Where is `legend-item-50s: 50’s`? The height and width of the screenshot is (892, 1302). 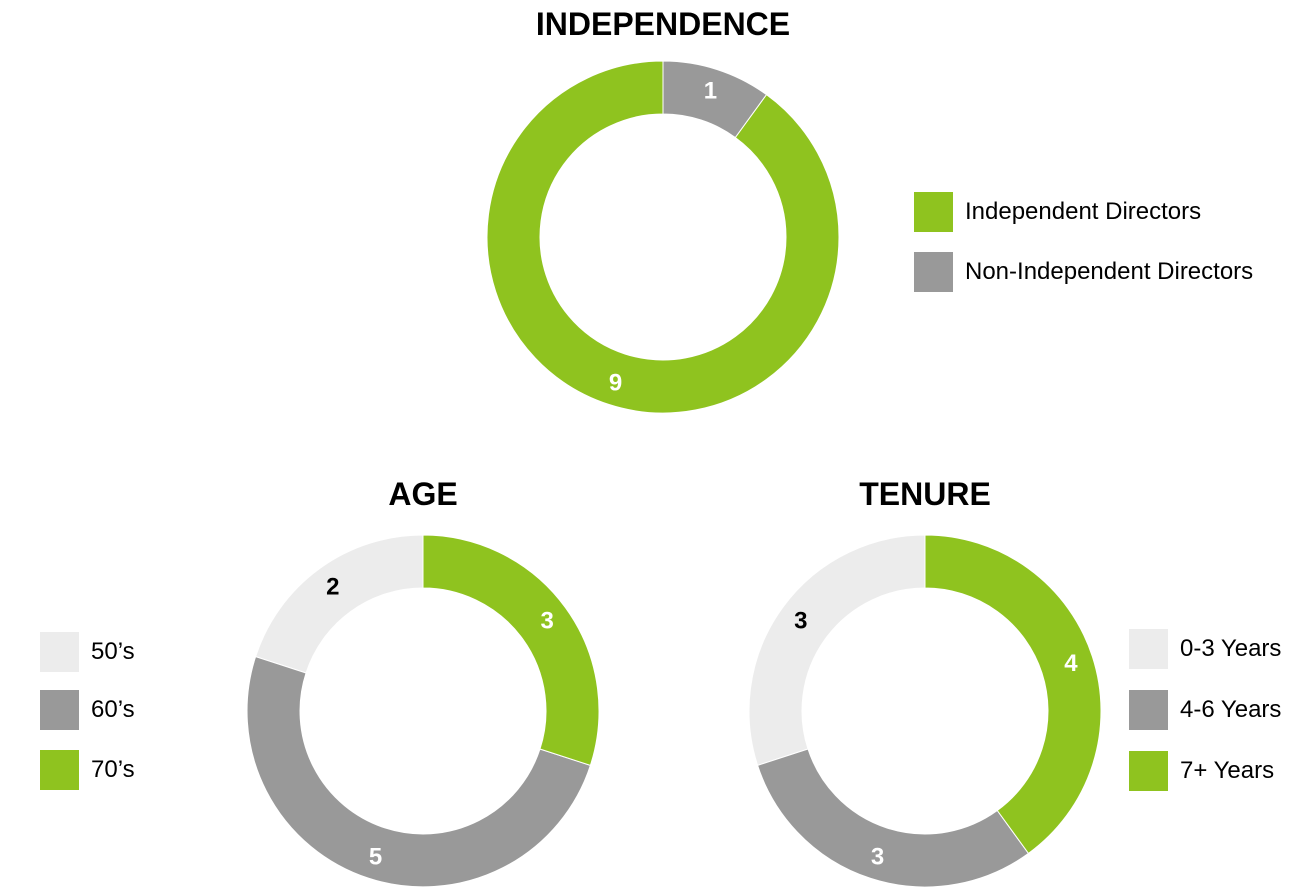
legend-item-50s: 50’s is located at coordinates (87, 652).